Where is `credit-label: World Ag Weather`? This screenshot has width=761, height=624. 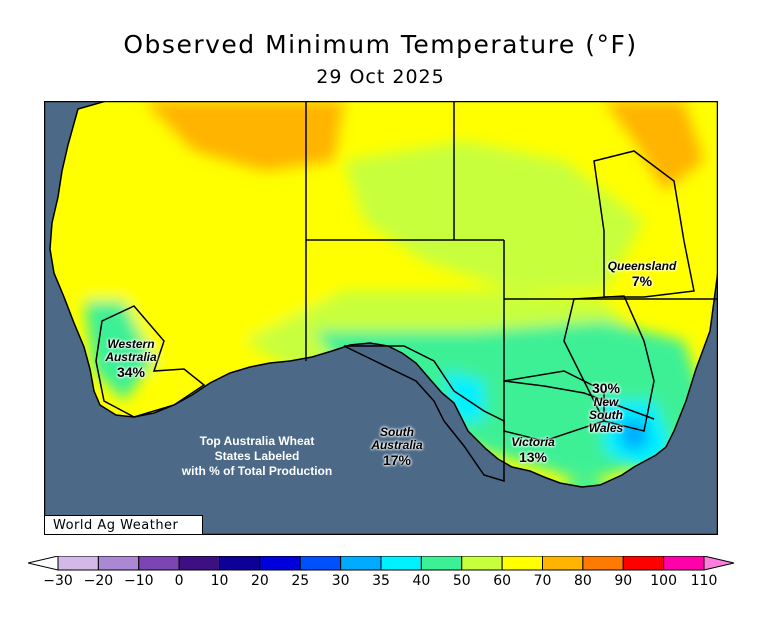 credit-label: World Ag Weather is located at coordinates (124, 524).